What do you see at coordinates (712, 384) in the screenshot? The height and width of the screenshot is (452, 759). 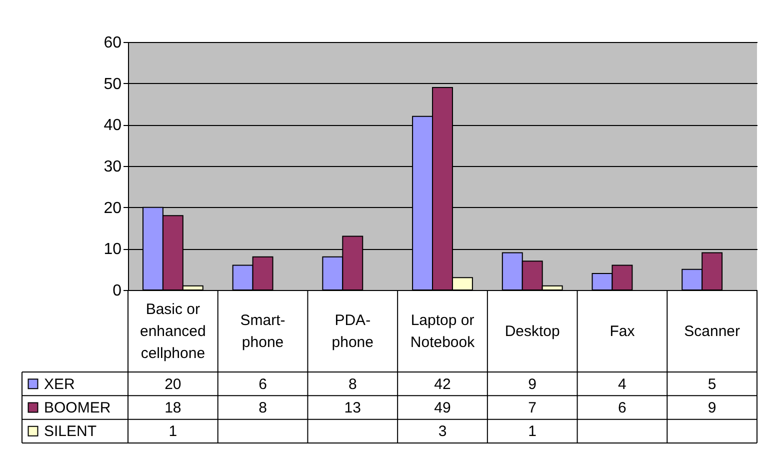 I see `data-label: 5` at bounding box center [712, 384].